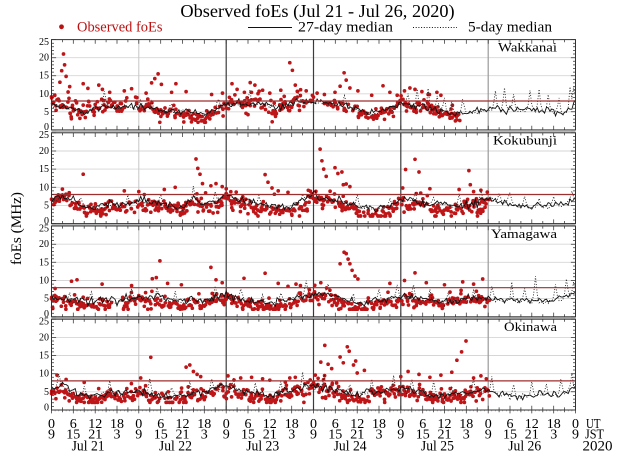 Image resolution: width=640 pixels, height=462 pixels. What do you see at coordinates (175, 447) in the screenshot?
I see `svg-text: Jul 22` at bounding box center [175, 447].